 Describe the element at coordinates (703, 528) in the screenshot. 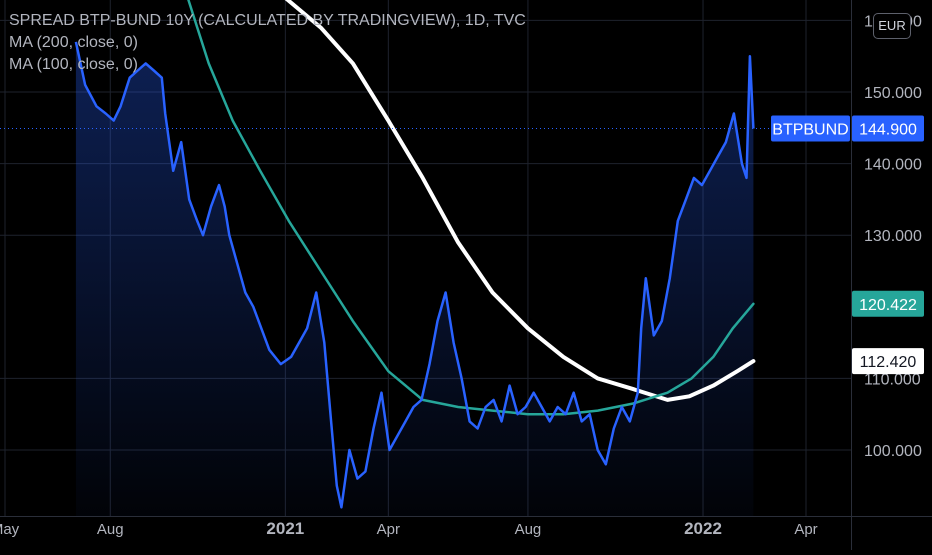

I see `x-tick-label: 2022` at that location.